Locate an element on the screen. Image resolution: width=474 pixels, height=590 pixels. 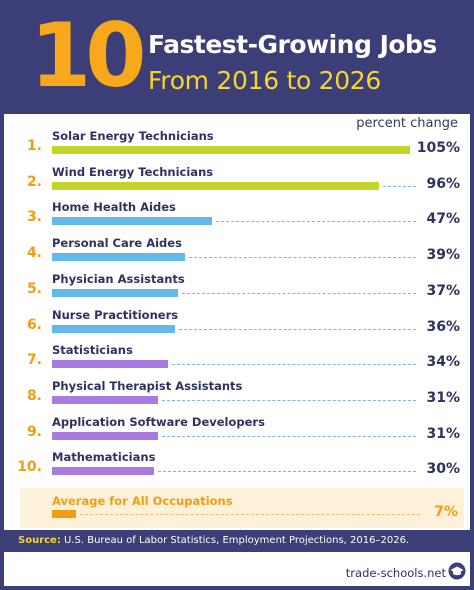
bar-row: 2. Wind Energy Technicians 96% is located at coordinates (237, 182).